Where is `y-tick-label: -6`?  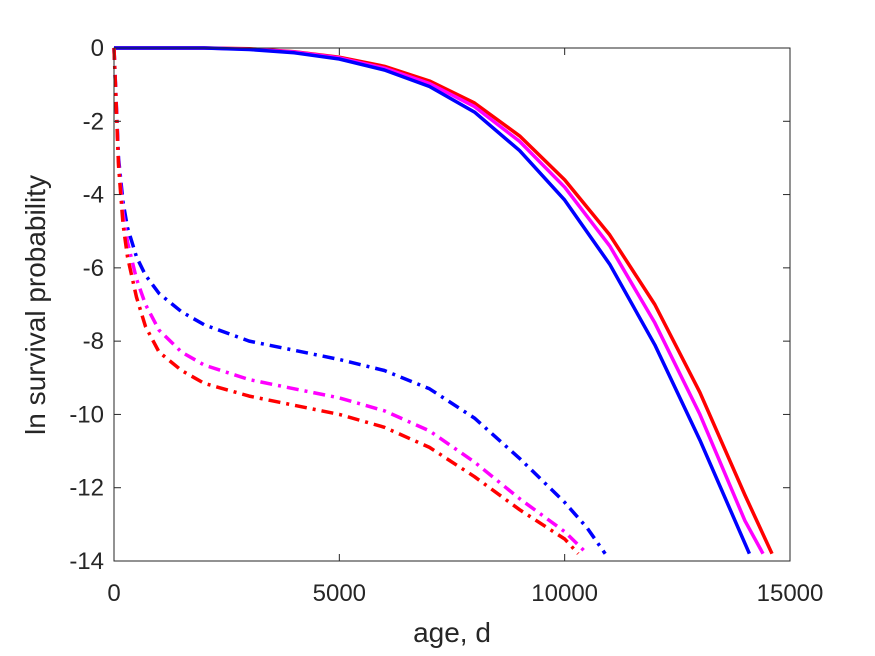
y-tick-label: -6 is located at coordinates (93, 268).